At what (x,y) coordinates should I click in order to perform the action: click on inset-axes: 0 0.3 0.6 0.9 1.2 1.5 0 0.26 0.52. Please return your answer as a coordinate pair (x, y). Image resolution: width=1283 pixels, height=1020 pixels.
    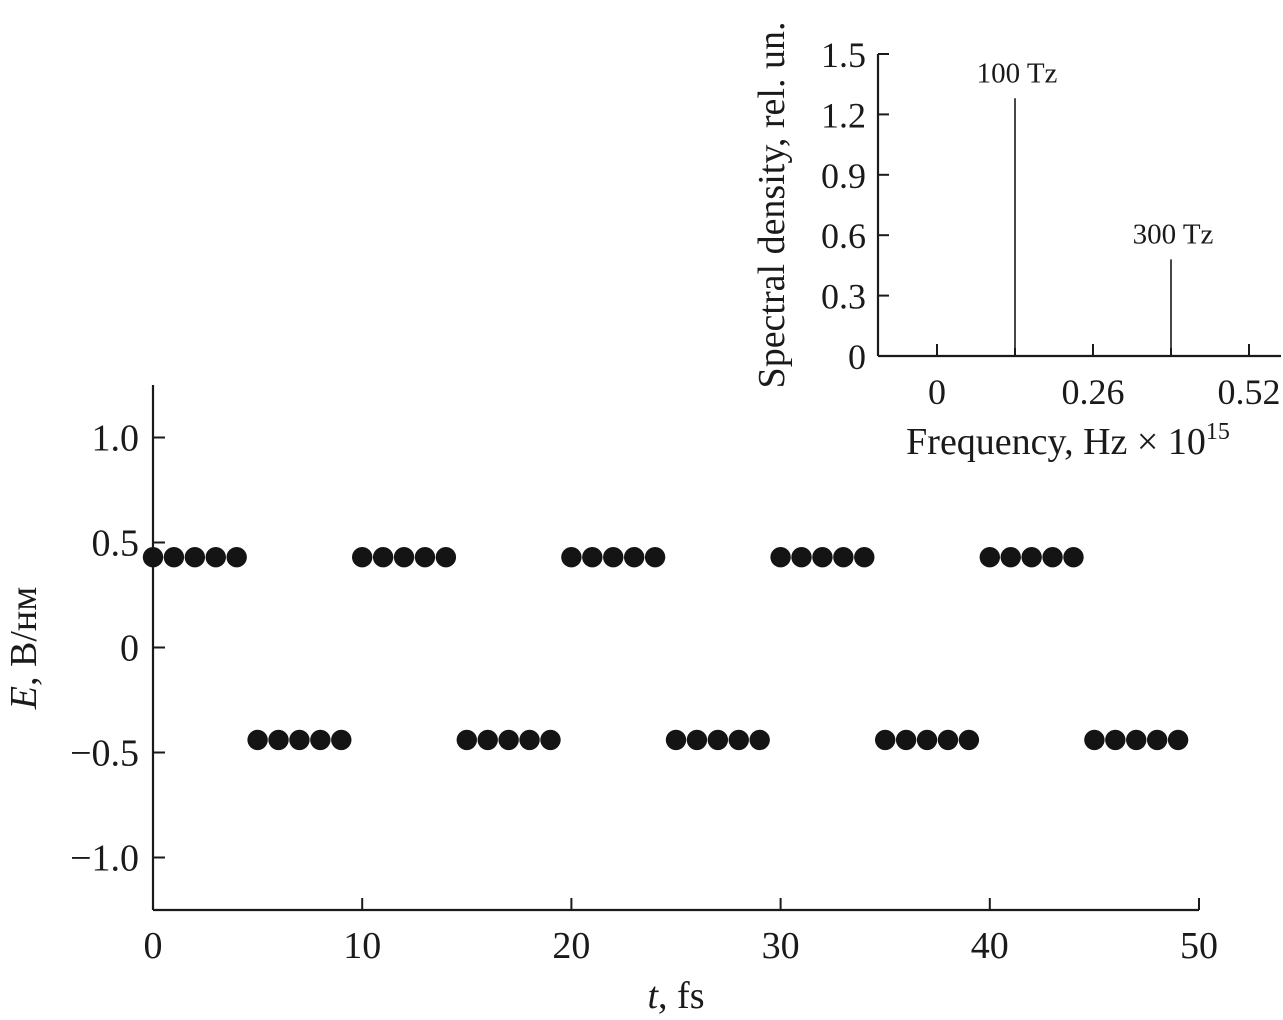
    Looking at the image, I should click on (1051, 223).